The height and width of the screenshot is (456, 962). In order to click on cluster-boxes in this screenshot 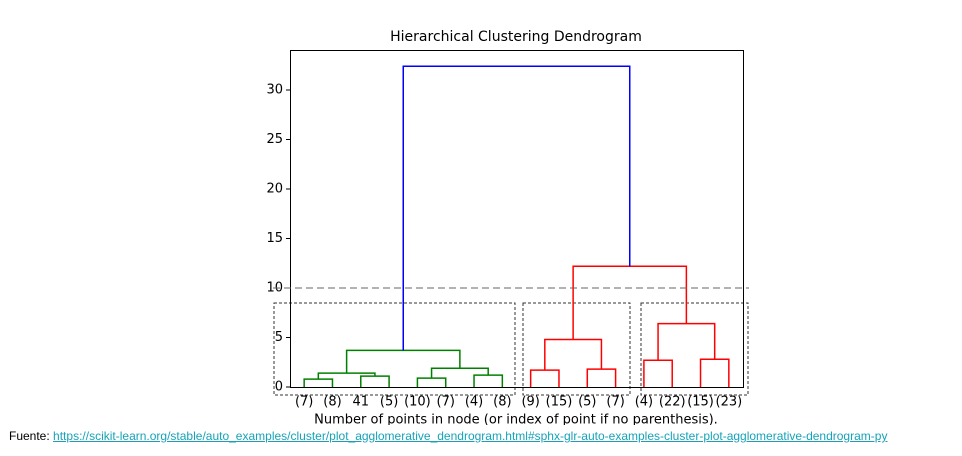, I will do `click(511, 349)`.